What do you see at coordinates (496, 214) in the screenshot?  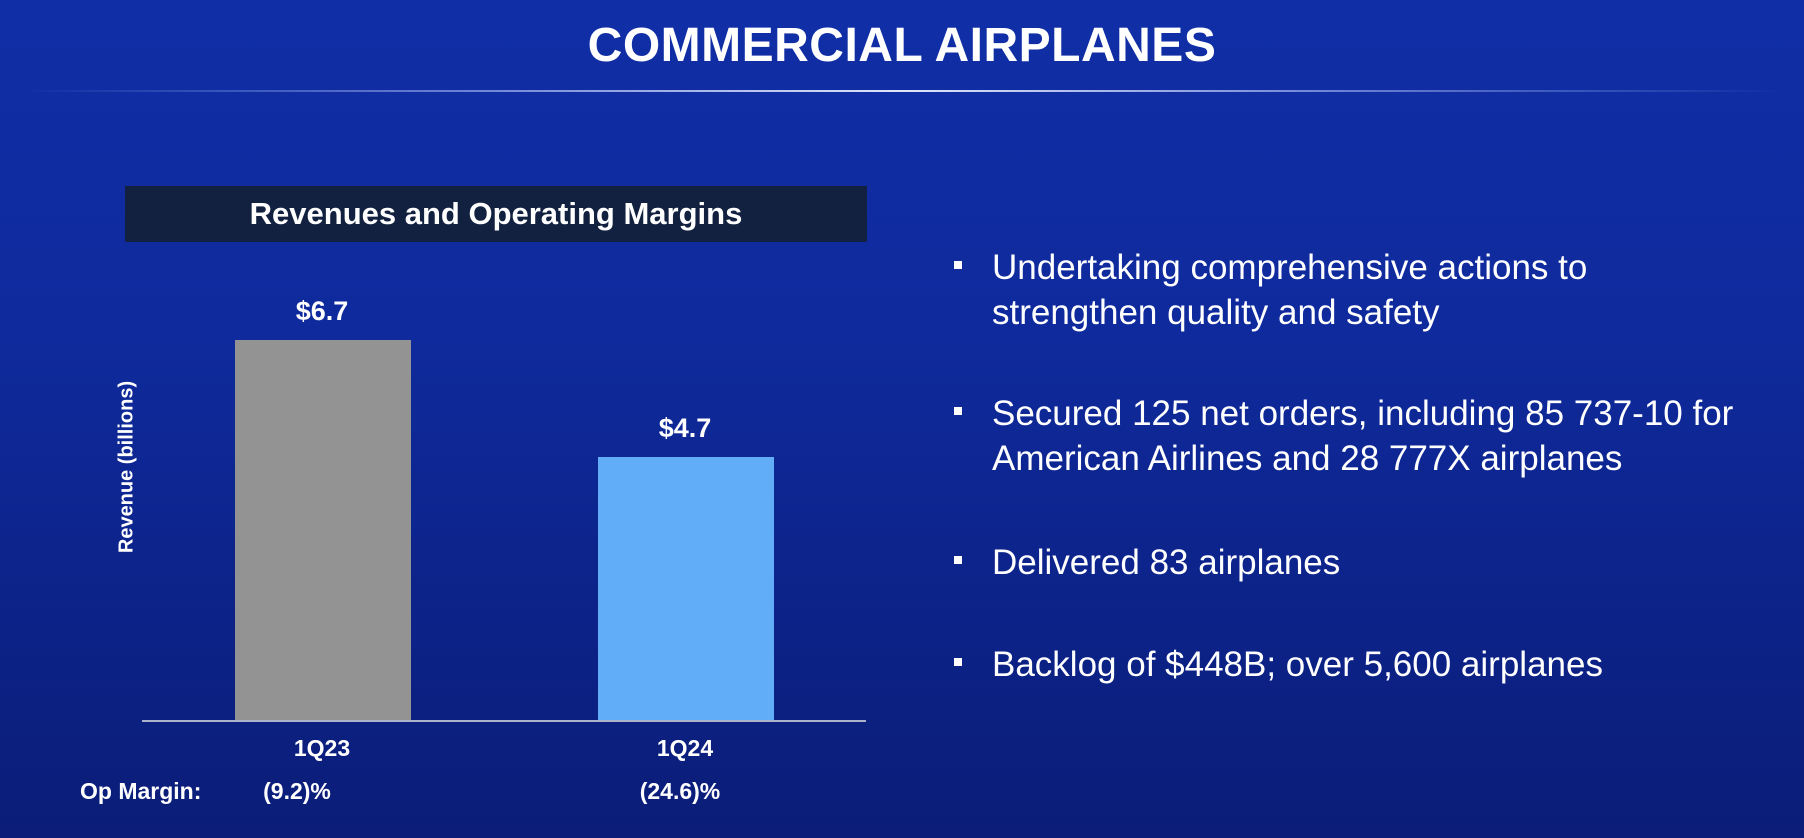 I see `chart-title: Revenues and Operating Margins` at bounding box center [496, 214].